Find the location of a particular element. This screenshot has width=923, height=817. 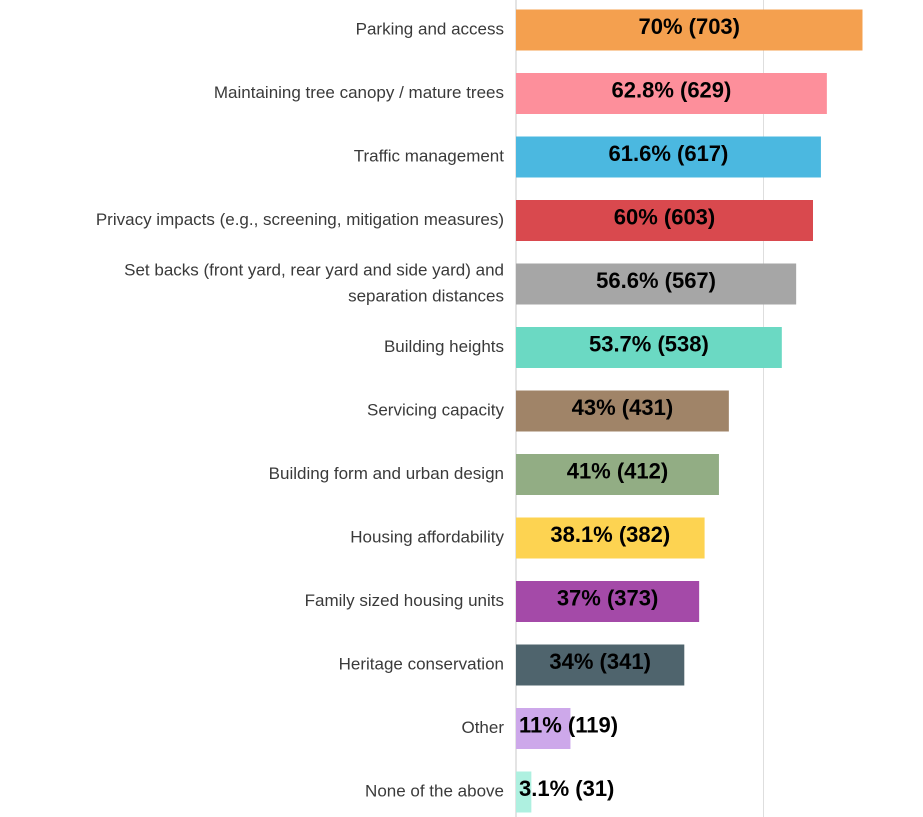

category-label: None of the above is located at coordinates (434, 790).